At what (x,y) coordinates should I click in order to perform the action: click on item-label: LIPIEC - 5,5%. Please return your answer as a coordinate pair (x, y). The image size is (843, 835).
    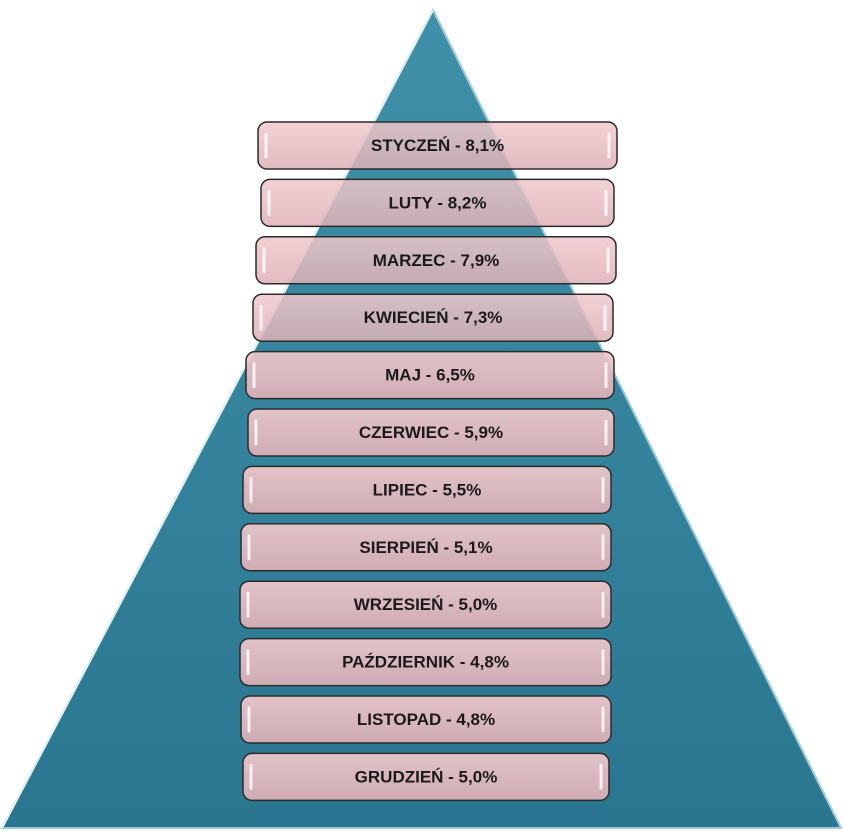
    Looking at the image, I should click on (427, 489).